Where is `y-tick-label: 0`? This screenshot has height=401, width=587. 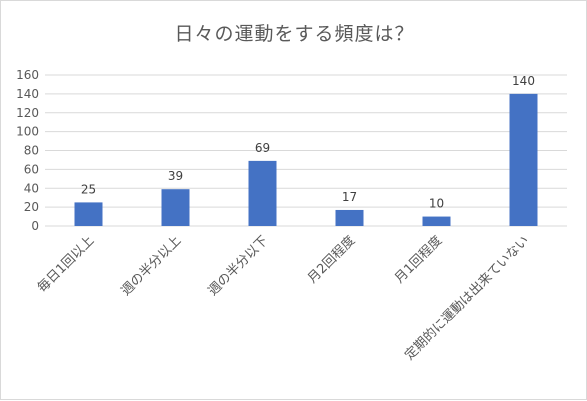
y-tick-label: 0 is located at coordinates (35, 226).